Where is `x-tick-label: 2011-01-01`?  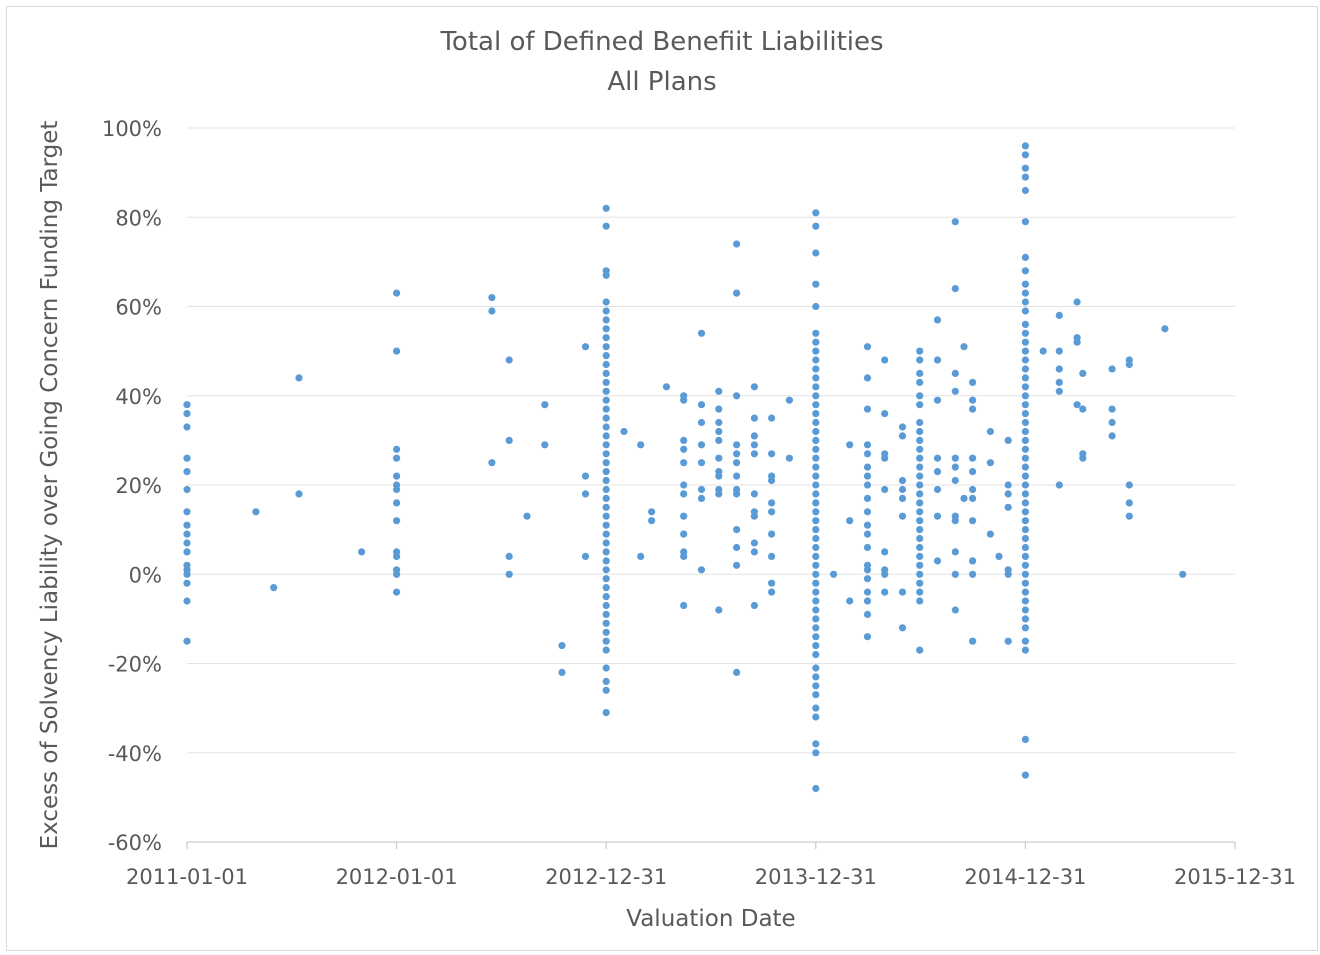 x-tick-label: 2011-01-01 is located at coordinates (187, 877).